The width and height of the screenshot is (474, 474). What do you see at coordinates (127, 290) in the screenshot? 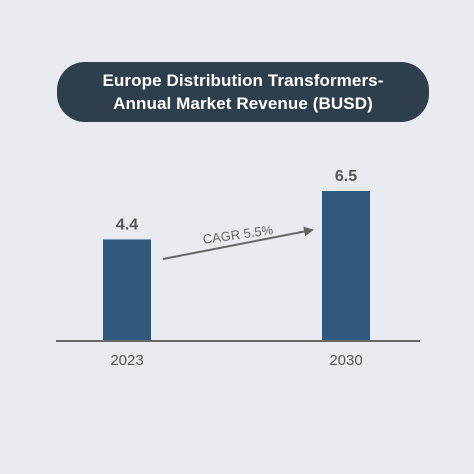
I see `bar-2023` at bounding box center [127, 290].